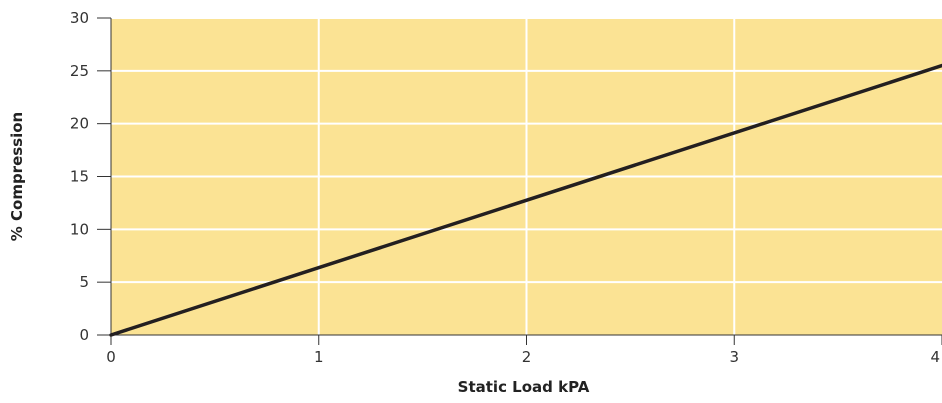  What do you see at coordinates (524, 387) in the screenshot?
I see `x-axis-title: Static Load kPA` at bounding box center [524, 387].